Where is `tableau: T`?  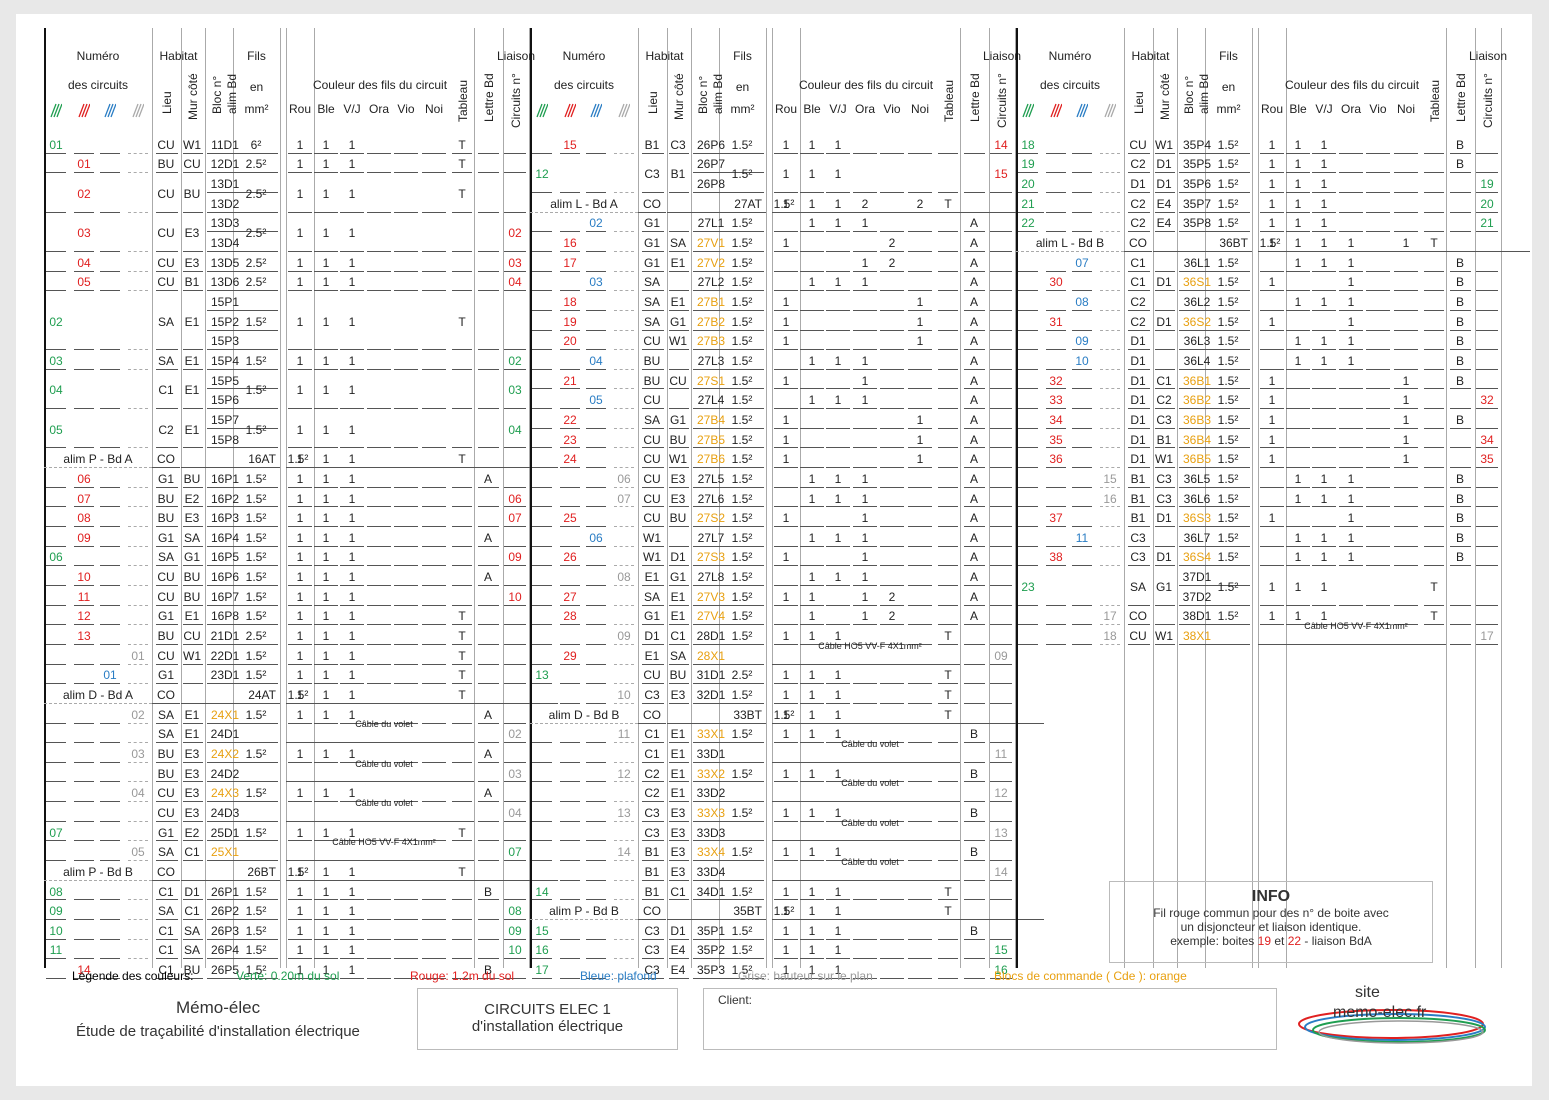
tableau: T is located at coordinates (948, 675).